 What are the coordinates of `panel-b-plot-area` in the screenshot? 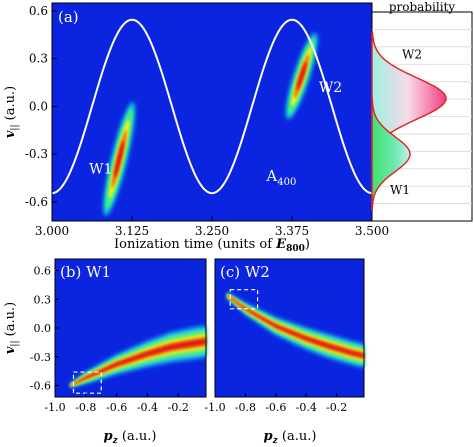 It's located at (130, 328).